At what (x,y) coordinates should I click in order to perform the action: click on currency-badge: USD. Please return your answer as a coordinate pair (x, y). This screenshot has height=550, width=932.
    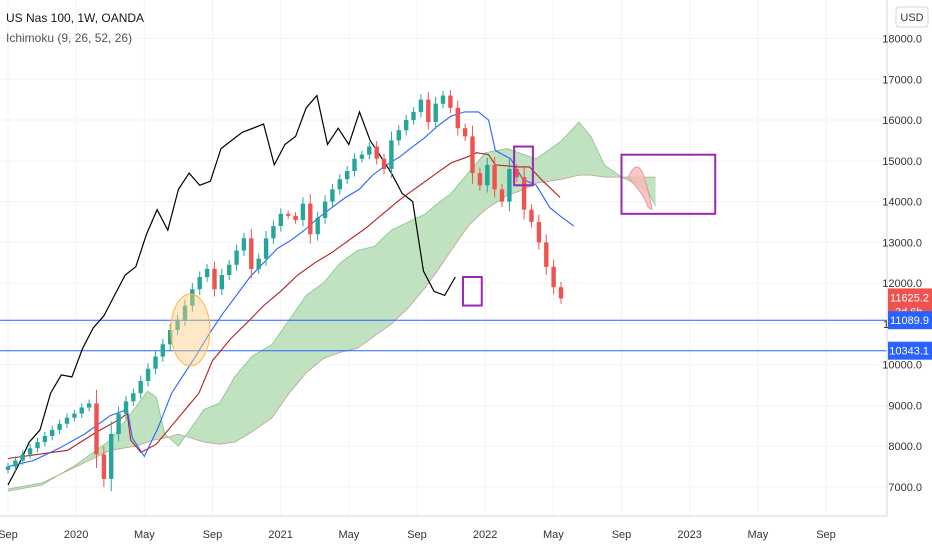
    Looking at the image, I should click on (912, 17).